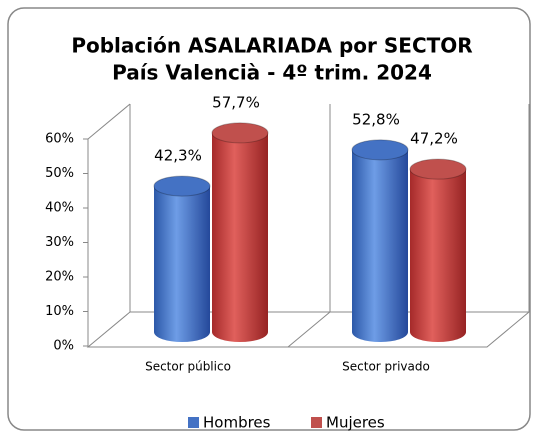 The height and width of the screenshot is (435, 539). I want to click on y-tick-label: 10%, so click(59, 311).